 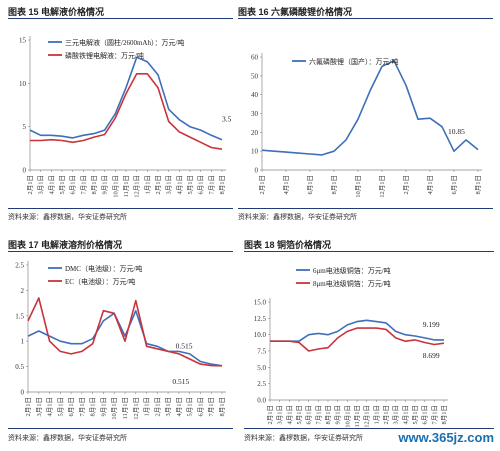 What do you see at coordinates (255, 114) in the screenshot?
I see `y-tick-label: 30` at bounding box center [255, 114].